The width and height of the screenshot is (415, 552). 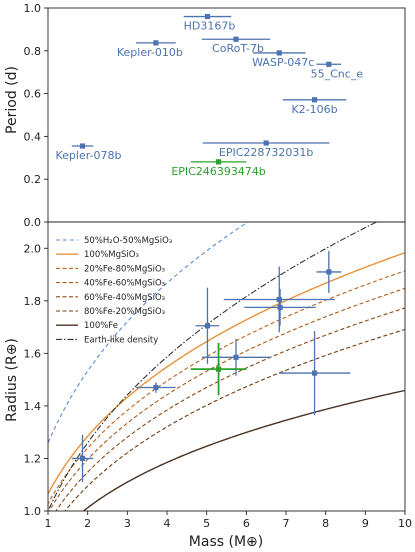 What do you see at coordinates (12, 100) in the screenshot?
I see `top-y-axis-label: Period (d)` at bounding box center [12, 100].